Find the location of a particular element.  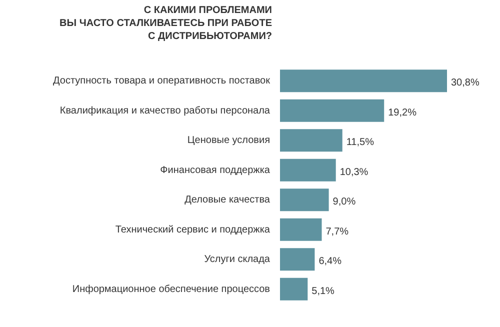

y-tick-label: Финансовая поддержка is located at coordinates (215, 170).